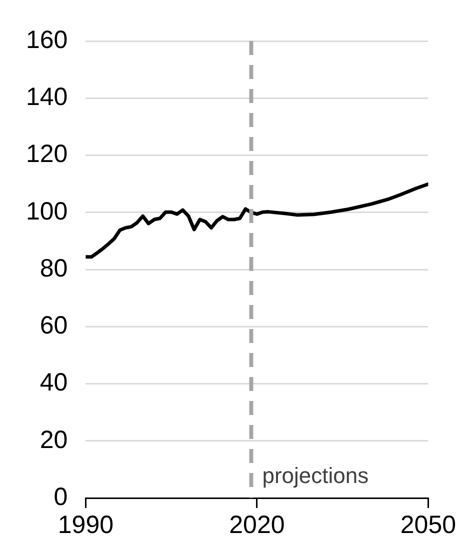 This screenshot has height=552, width=467. What do you see at coordinates (257, 524) in the screenshot?
I see `x-tick-label: 2020` at bounding box center [257, 524].